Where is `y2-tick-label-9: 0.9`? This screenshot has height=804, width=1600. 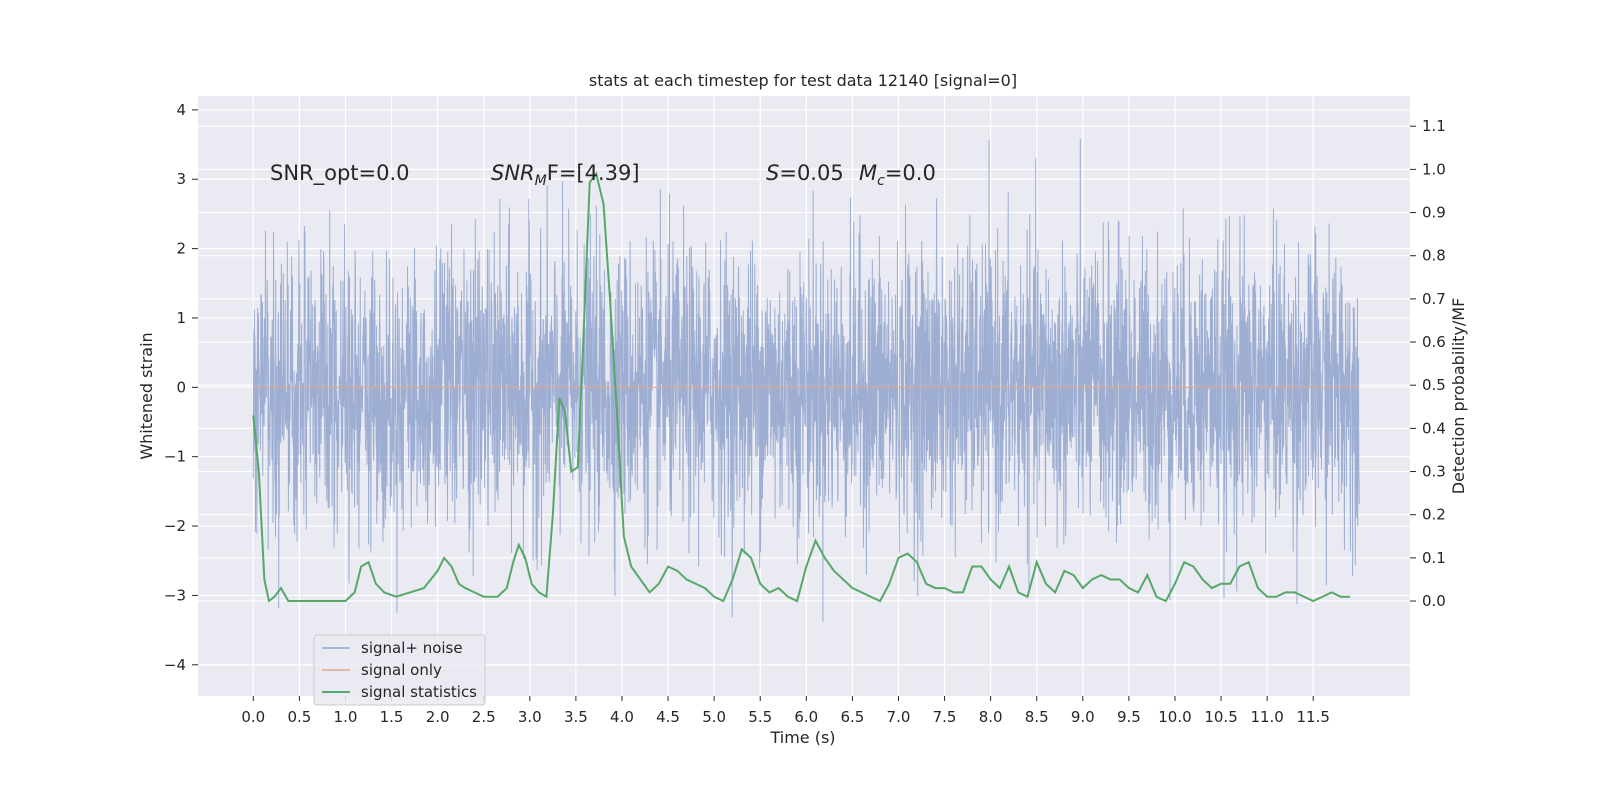 y2-tick-label-9: 0.9 is located at coordinates (1434, 213).